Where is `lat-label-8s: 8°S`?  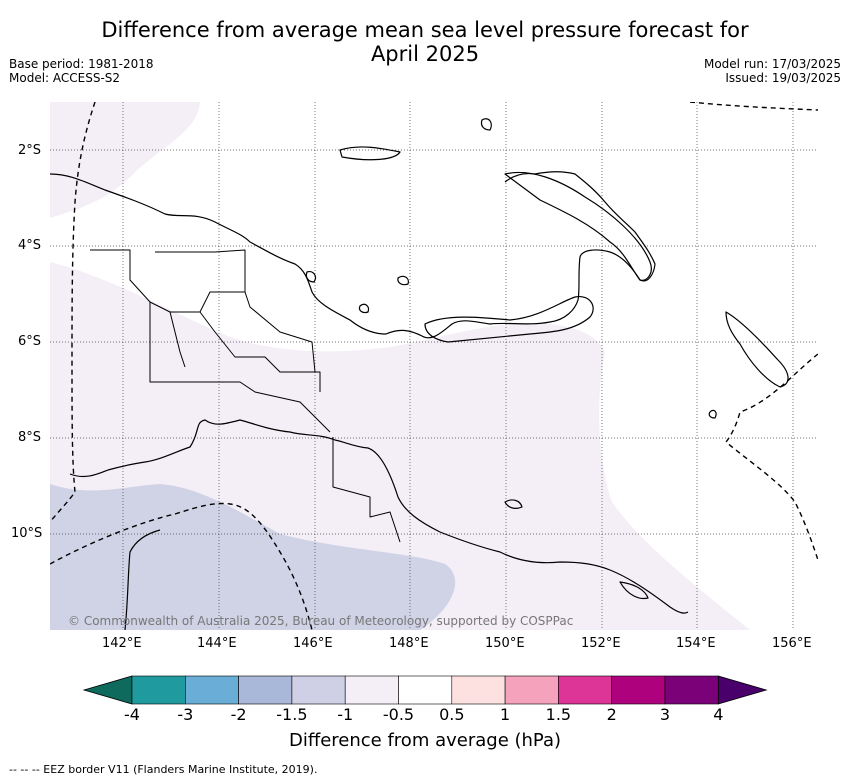
lat-label-8s: 8°S is located at coordinates (30, 437).